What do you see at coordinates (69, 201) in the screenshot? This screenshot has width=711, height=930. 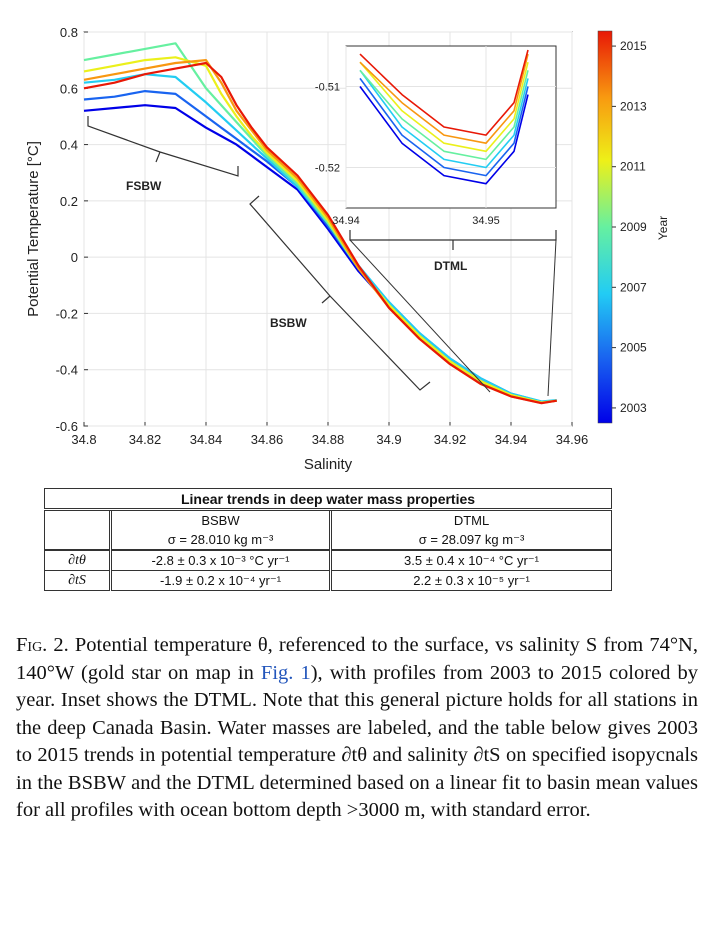 I see `y-tick-label: 0.2` at bounding box center [69, 201].